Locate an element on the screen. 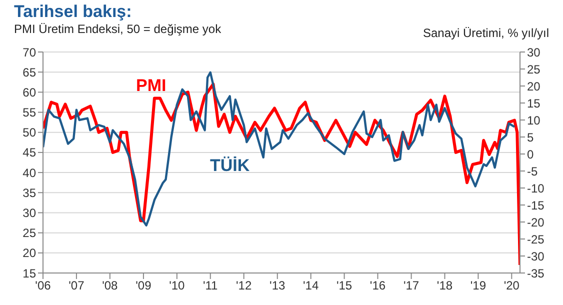  x-tick-label: '13 is located at coordinates (278, 285).